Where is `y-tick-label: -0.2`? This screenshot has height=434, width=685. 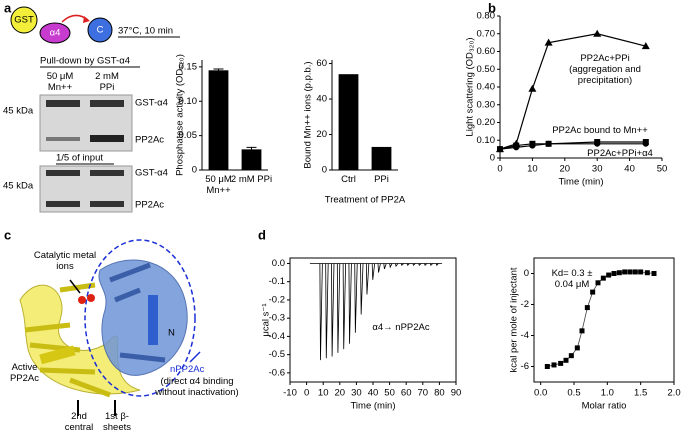
y-tick-label: -0.2 is located at coordinates (277, 299).